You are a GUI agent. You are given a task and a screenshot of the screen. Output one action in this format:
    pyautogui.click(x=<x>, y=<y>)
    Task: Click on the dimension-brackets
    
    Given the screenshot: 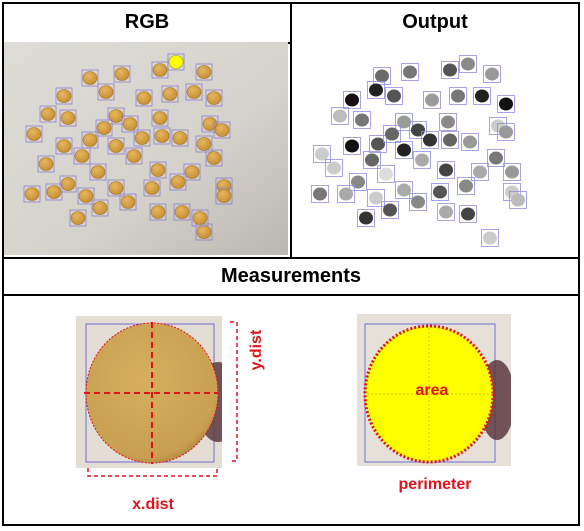 What is the action you would take?
    pyautogui.click(x=162, y=399)
    